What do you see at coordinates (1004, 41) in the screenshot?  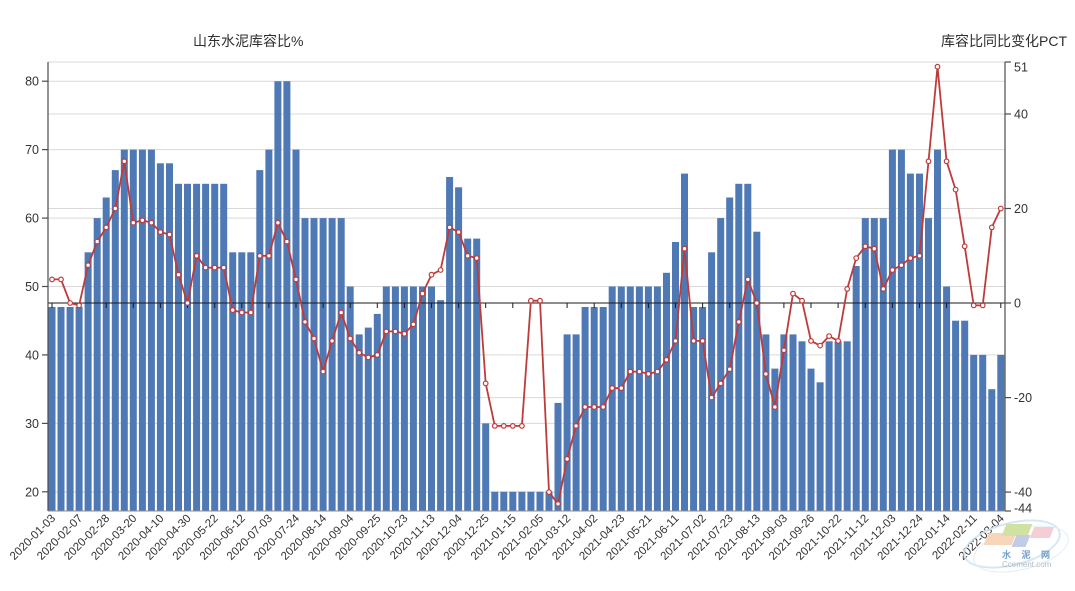 I see `right-axis-title: 库容比同比变化PCT` at bounding box center [1004, 41].